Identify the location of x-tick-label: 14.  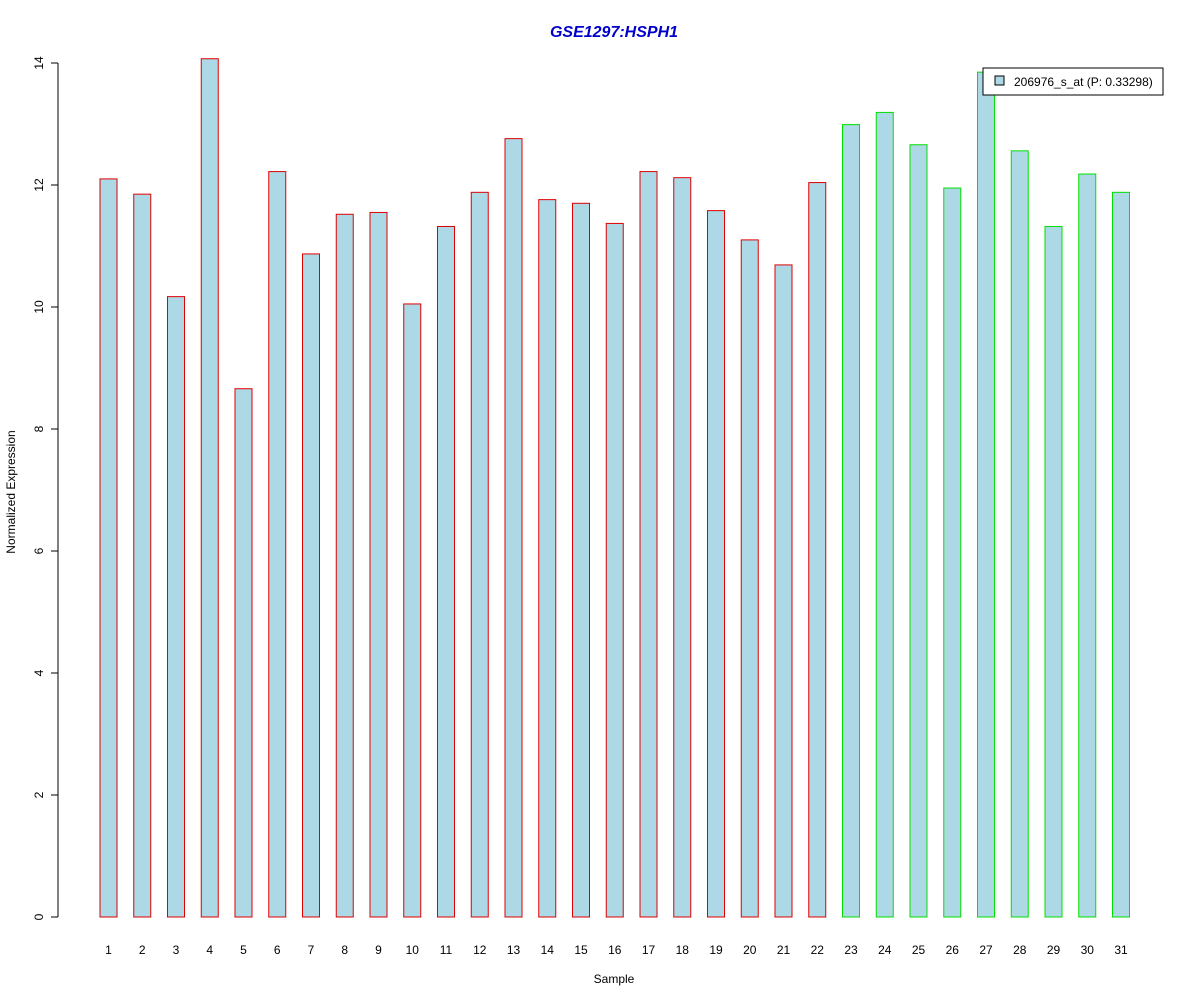
(548, 950).